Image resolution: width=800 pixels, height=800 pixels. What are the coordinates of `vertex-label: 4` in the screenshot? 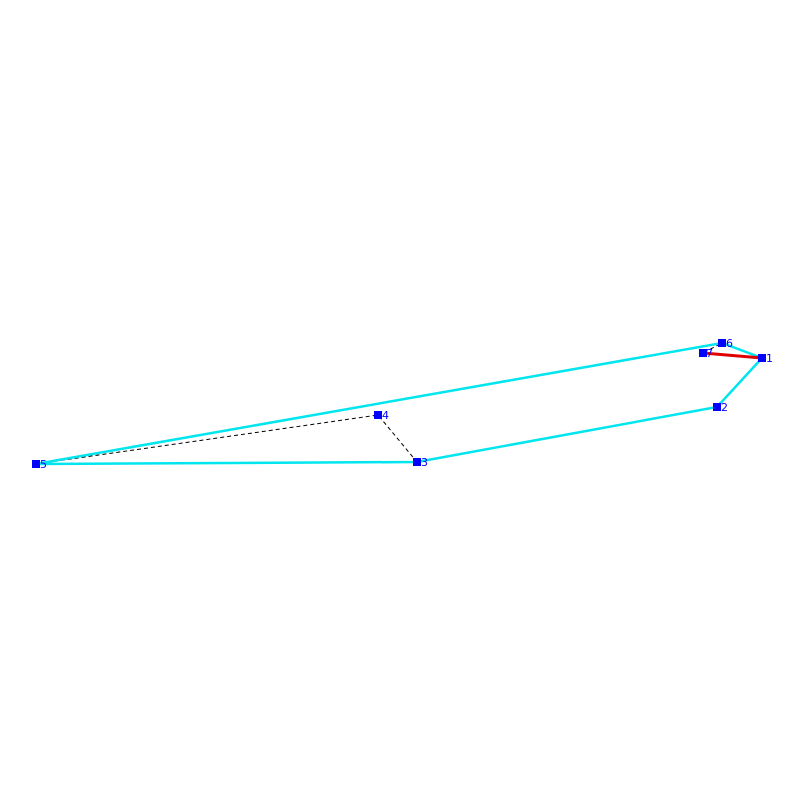 It's located at (385, 415).